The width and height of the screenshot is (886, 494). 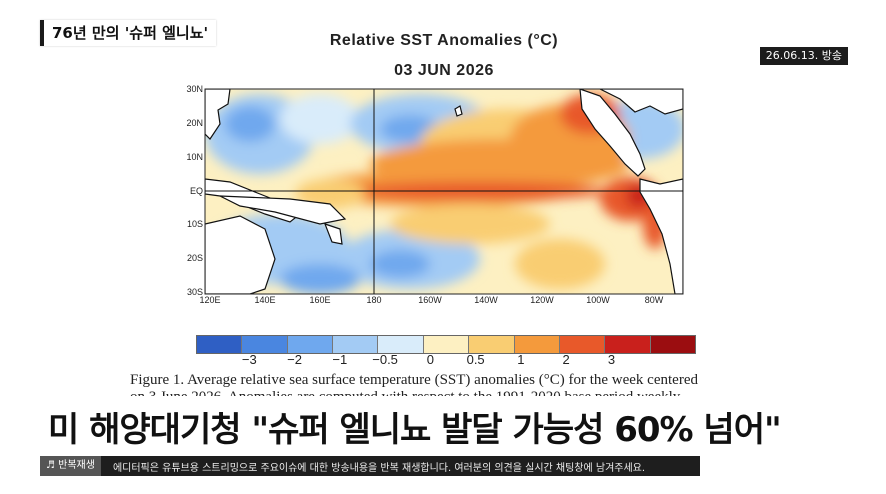 I want to click on colorbar-label: 0.5, so click(x=475, y=359).